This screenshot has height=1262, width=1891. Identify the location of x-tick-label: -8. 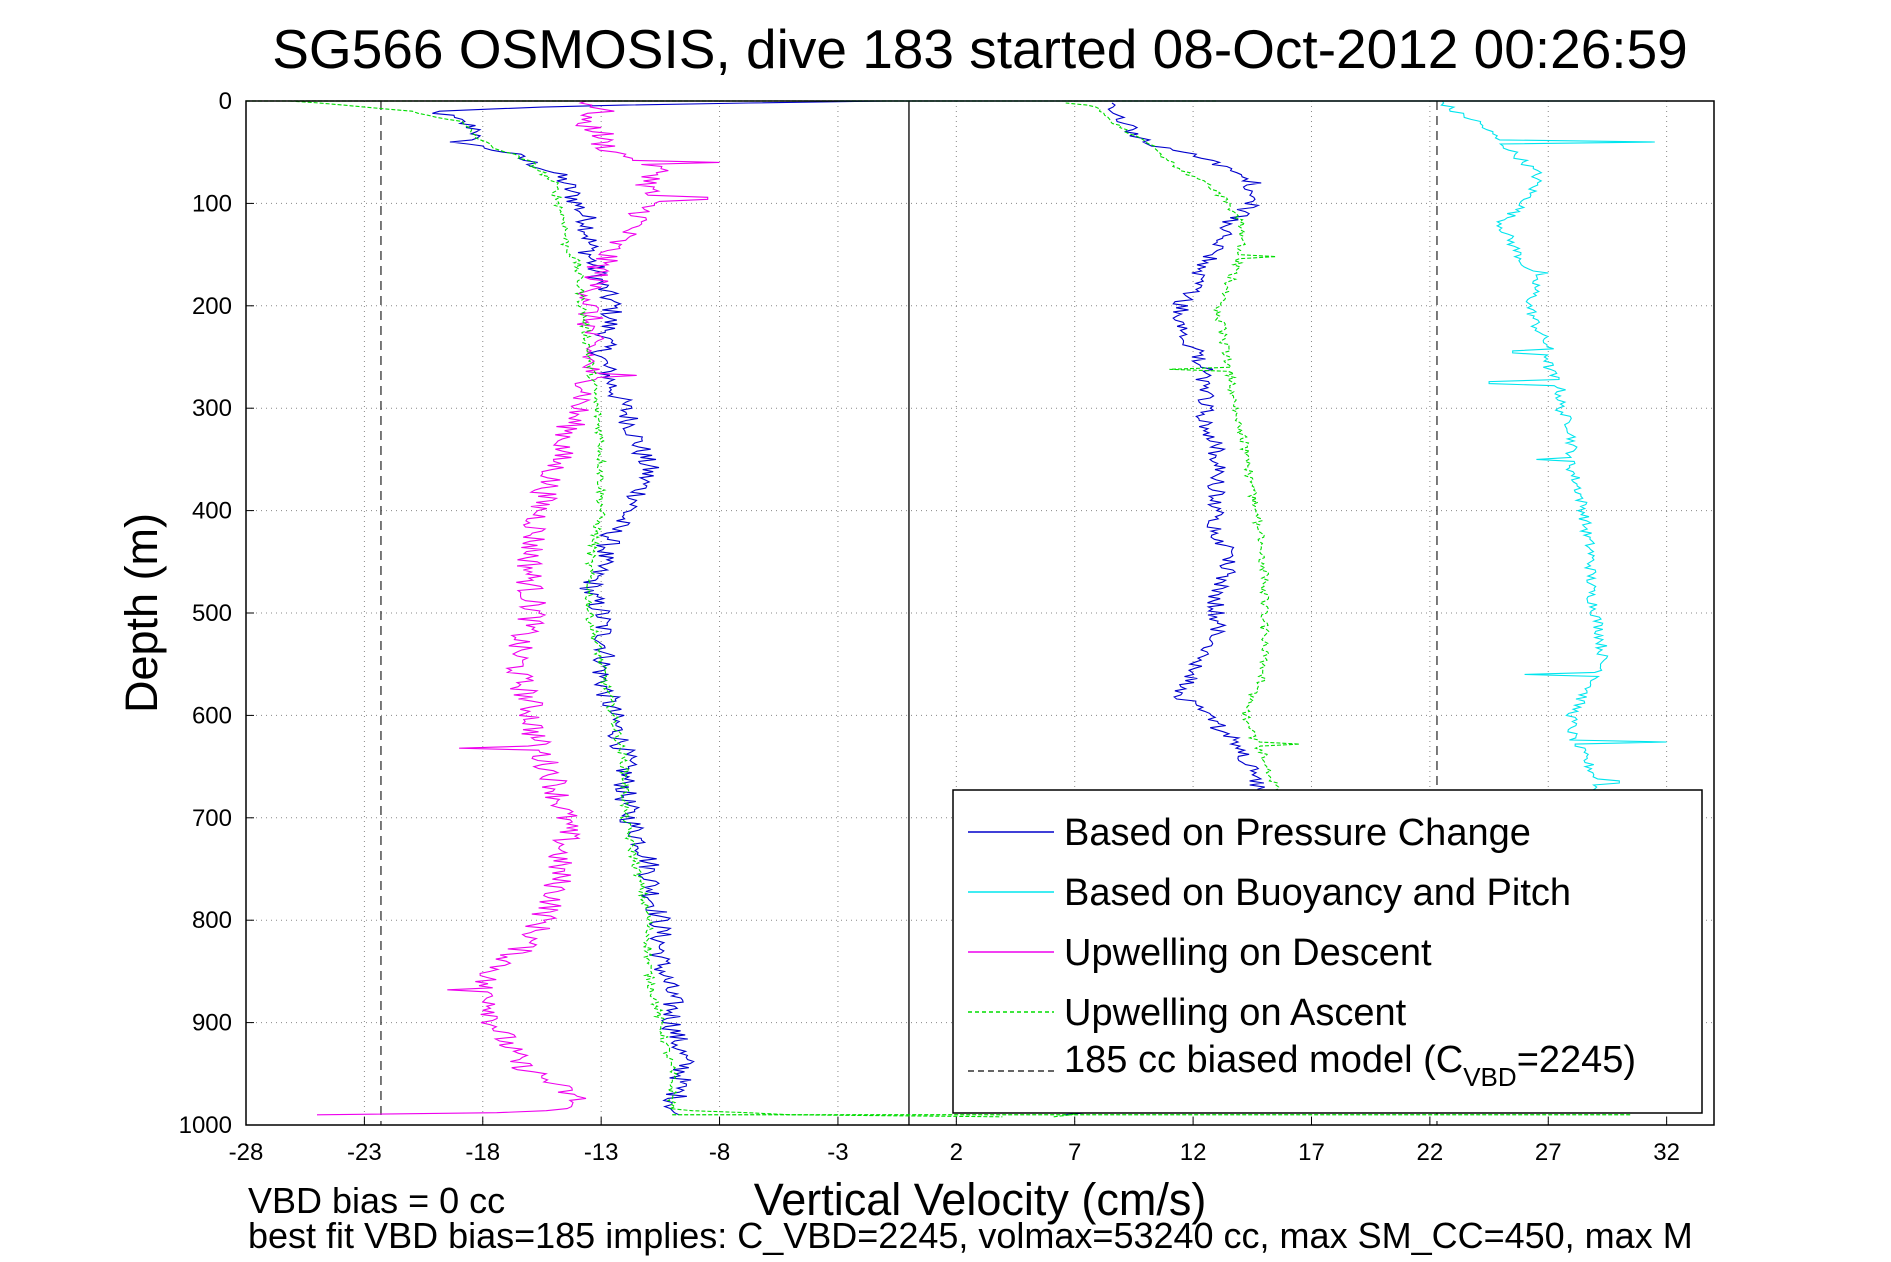
(719, 1152).